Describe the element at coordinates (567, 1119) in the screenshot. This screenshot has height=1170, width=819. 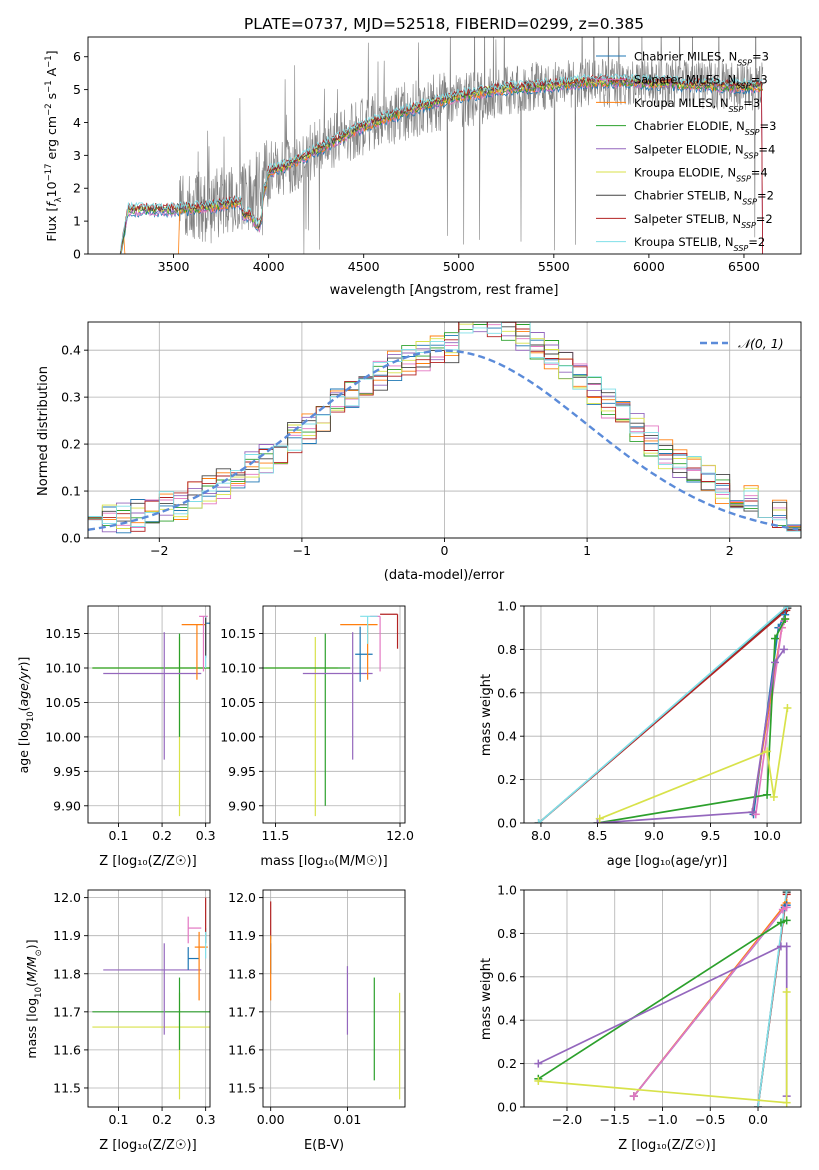
I see `x-tick-label: −2.0` at that location.